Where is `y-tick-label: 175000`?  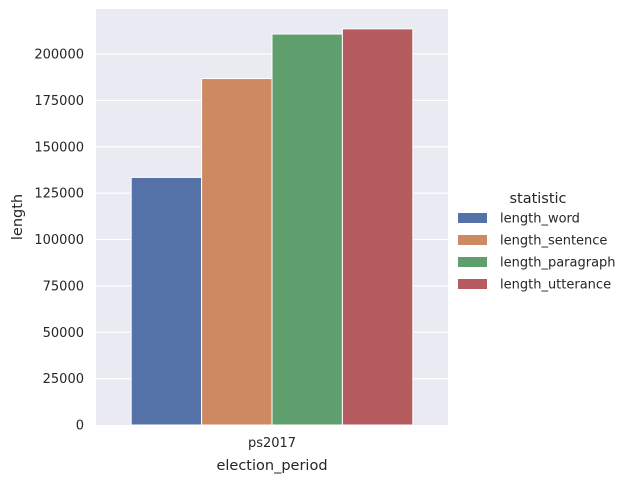
y-tick-label: 175000 is located at coordinates (59, 101).